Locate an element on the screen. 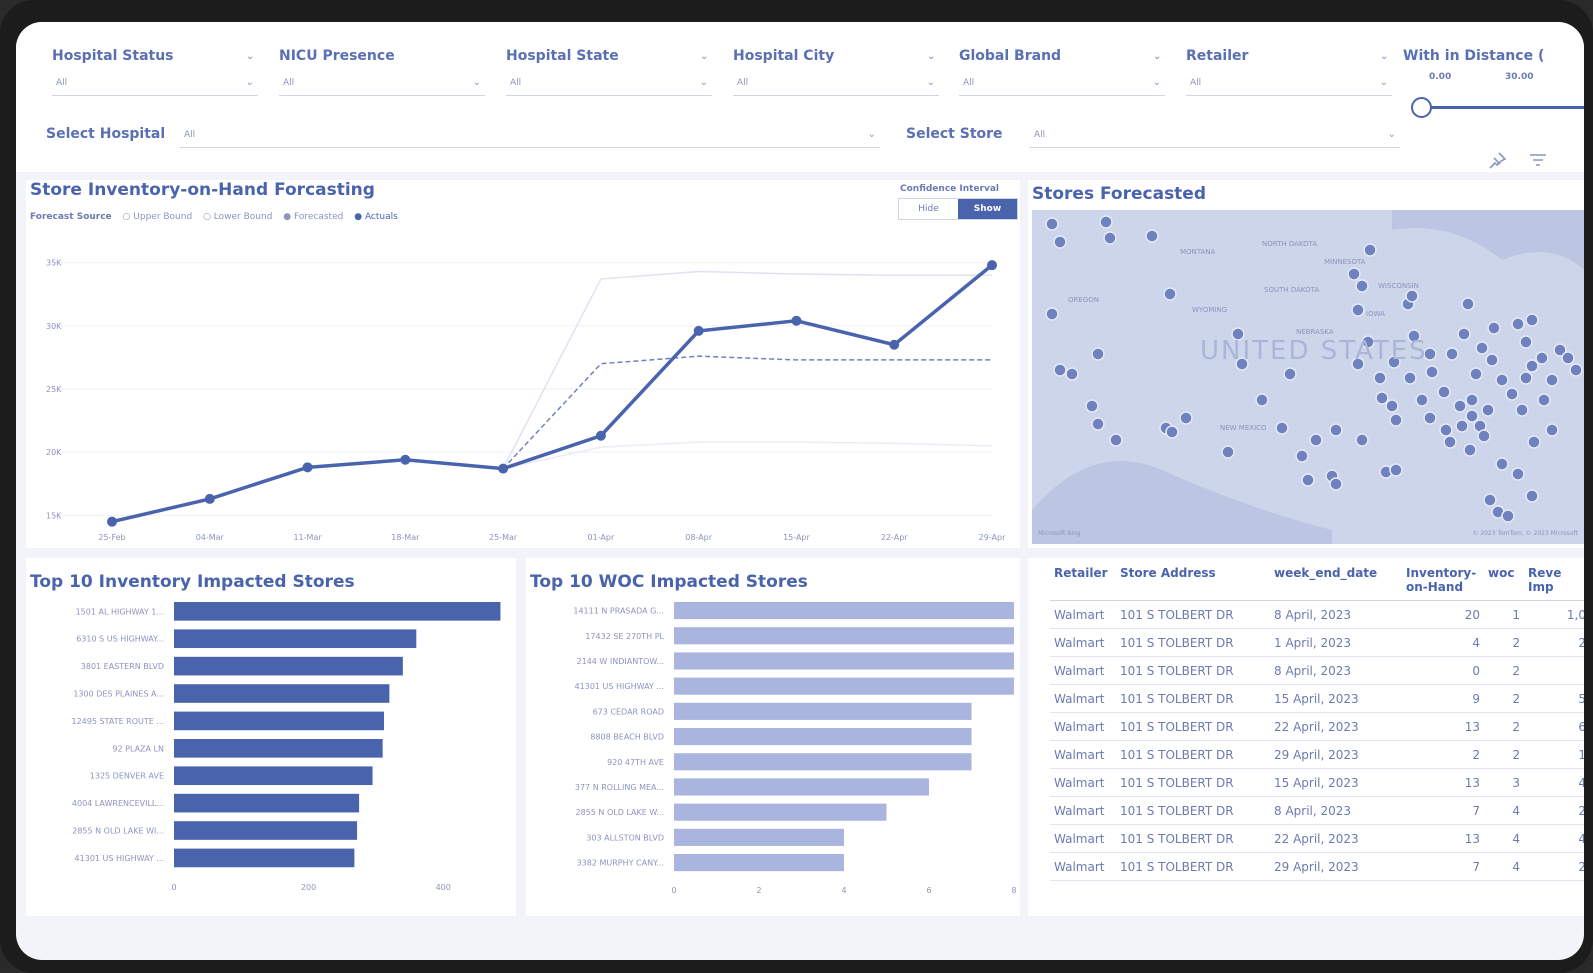 The height and width of the screenshot is (973, 1593). legend-item-forecasted: ● Forecasted is located at coordinates (313, 217).